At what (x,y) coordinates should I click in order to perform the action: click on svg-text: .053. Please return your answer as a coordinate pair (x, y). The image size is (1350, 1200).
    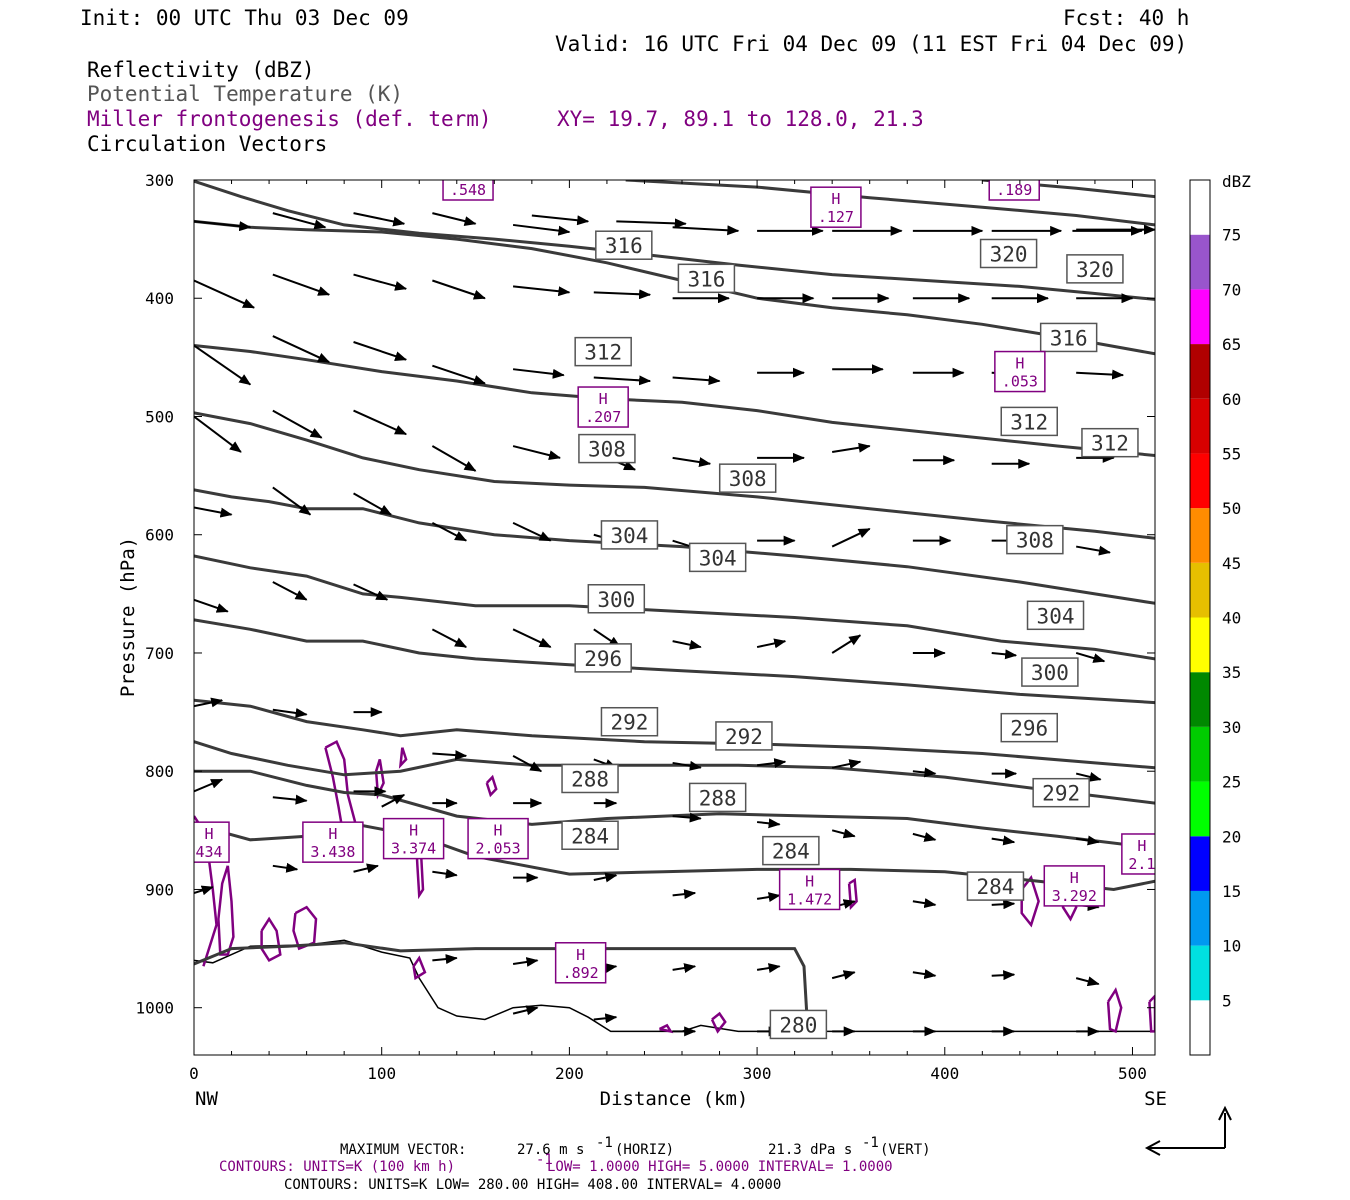
    Looking at the image, I should click on (1020, 382).